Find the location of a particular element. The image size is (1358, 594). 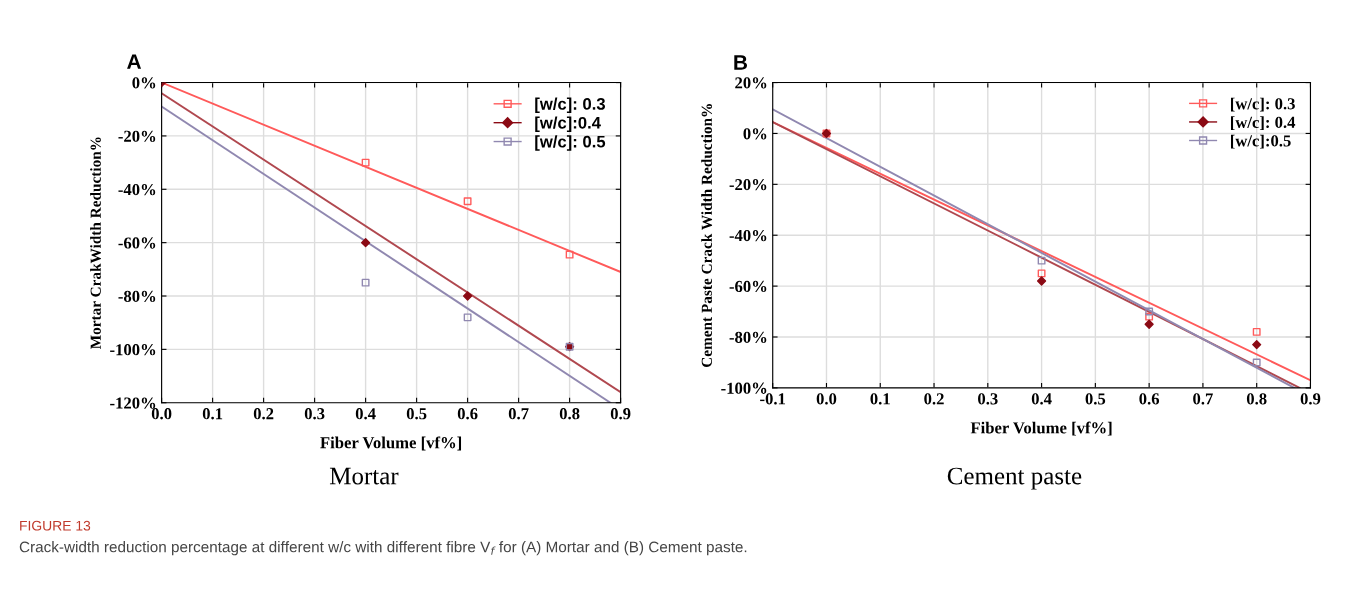

y-tick-label: -120% is located at coordinates (133, 403).